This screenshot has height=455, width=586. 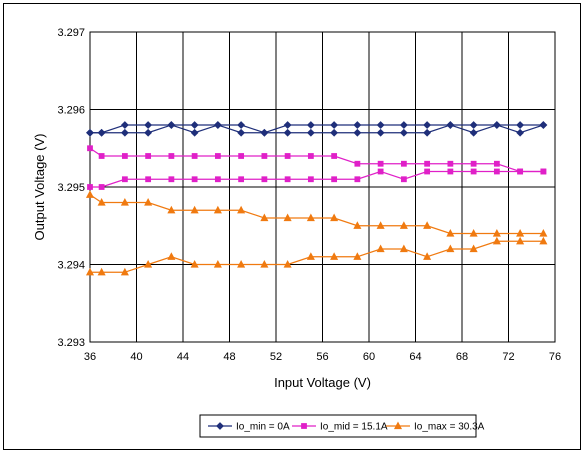 I want to click on x-tick-label: 44, so click(x=183, y=357).